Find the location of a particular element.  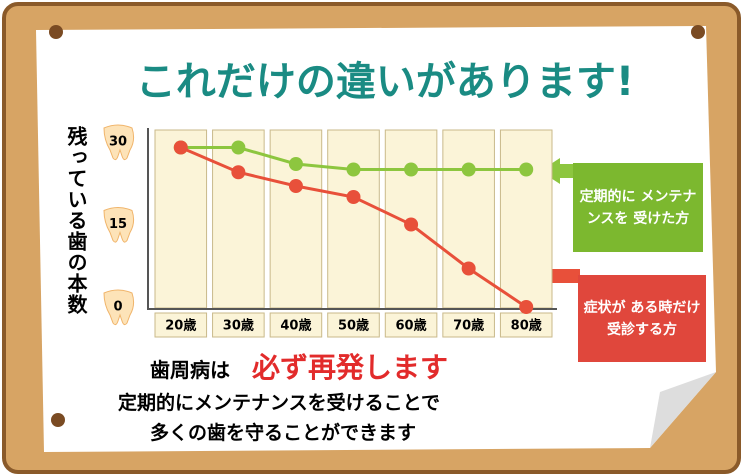

y-tick-label: 30 is located at coordinates (118, 142).